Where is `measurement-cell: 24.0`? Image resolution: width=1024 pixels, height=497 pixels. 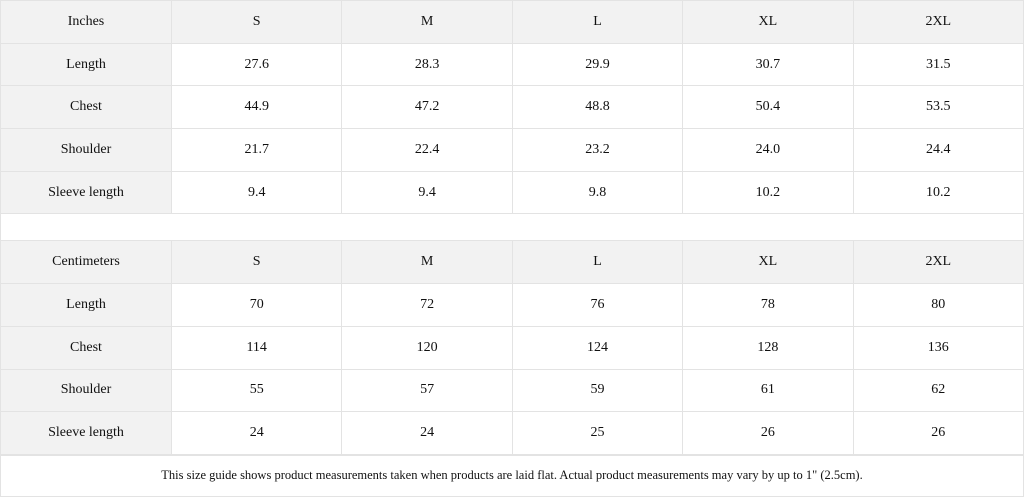
measurement-cell: 24.0 is located at coordinates (768, 150).